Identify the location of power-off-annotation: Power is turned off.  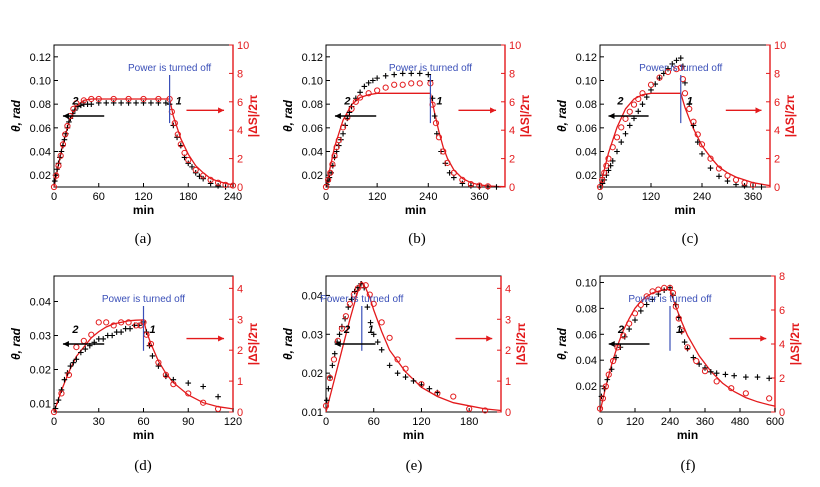
(430, 68).